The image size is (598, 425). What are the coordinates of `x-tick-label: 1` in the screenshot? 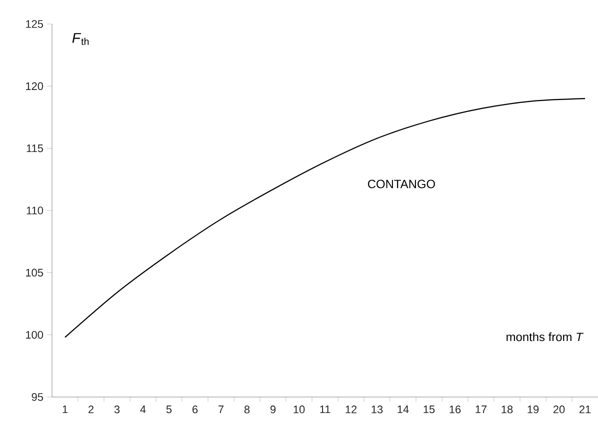 It's located at (65, 410).